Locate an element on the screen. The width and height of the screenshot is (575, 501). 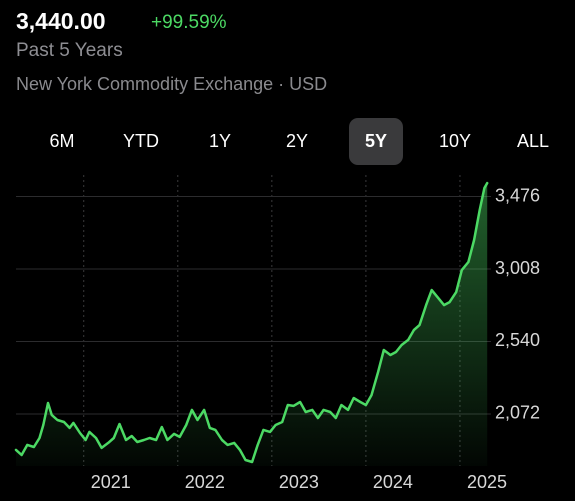
range-tab: 5Y is located at coordinates (376, 141).